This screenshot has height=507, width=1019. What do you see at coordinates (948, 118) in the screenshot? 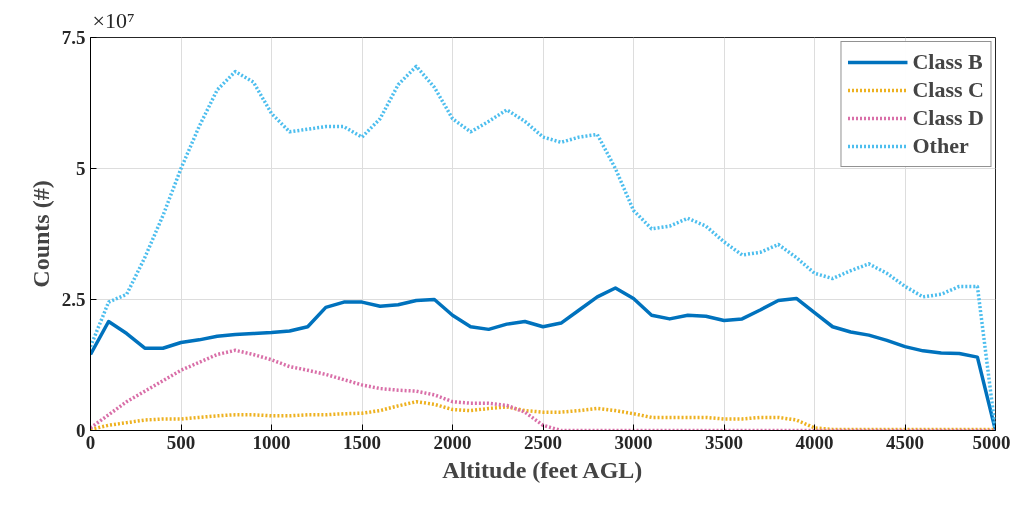
I see `legend-label: Class D` at bounding box center [948, 118].